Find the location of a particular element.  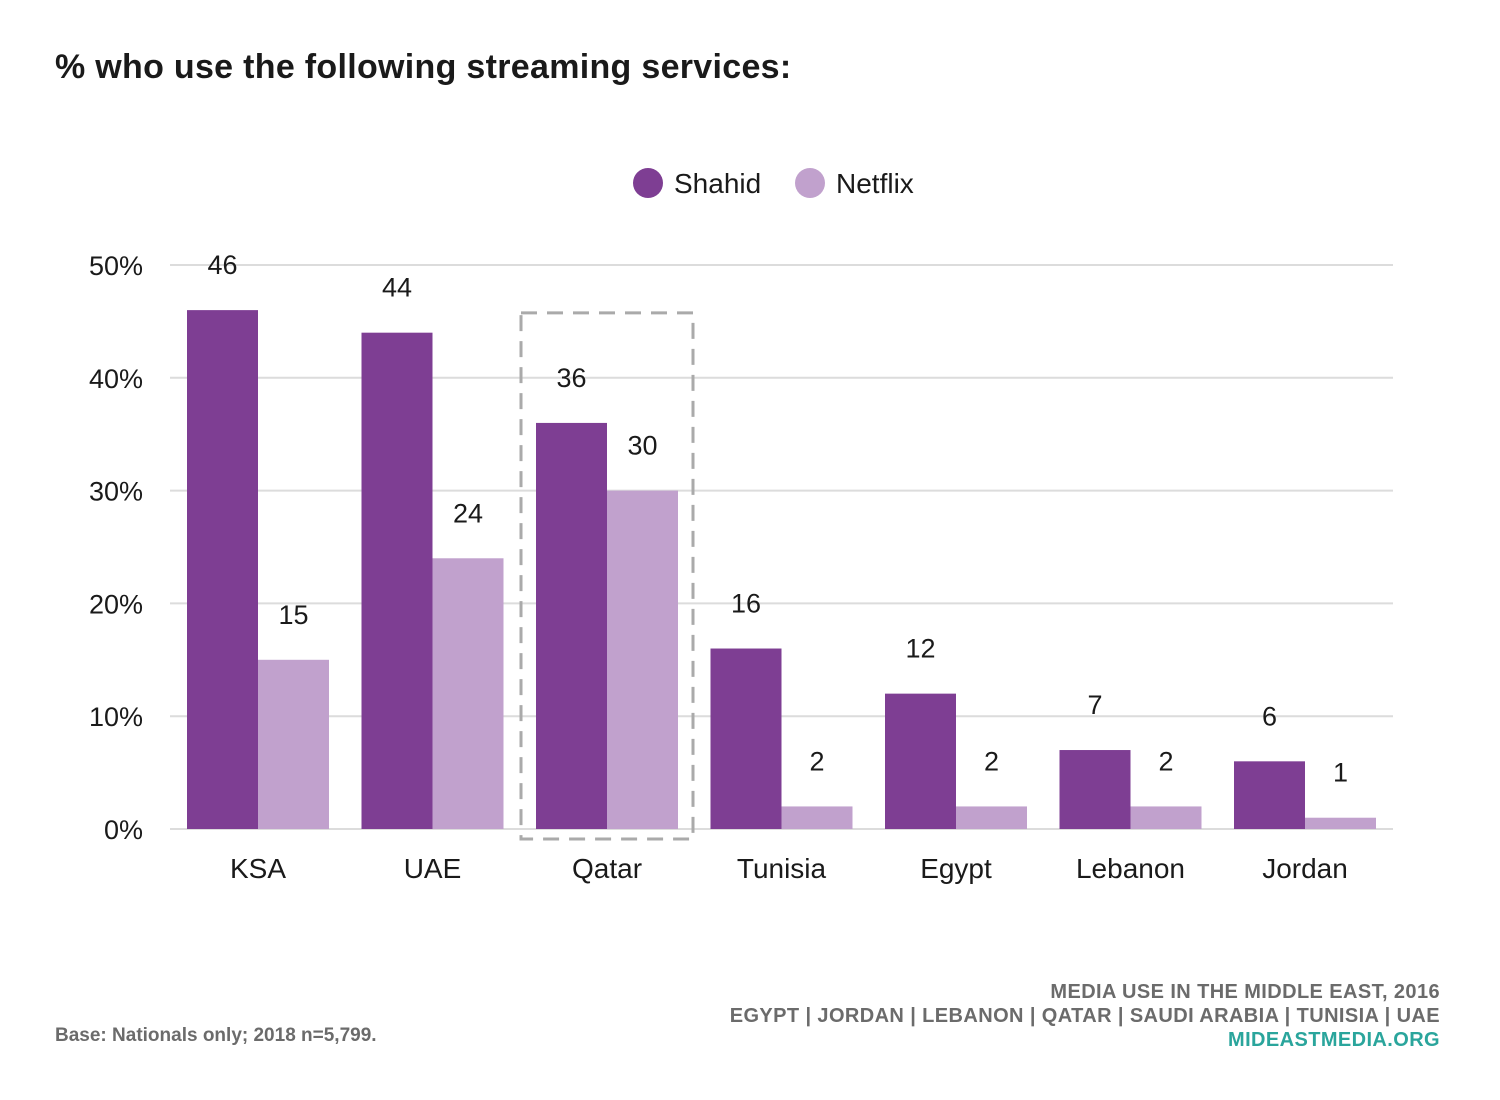

source-title: MEDIA USE IN THE MIDDLE EAST, 2016 is located at coordinates (1245, 992).